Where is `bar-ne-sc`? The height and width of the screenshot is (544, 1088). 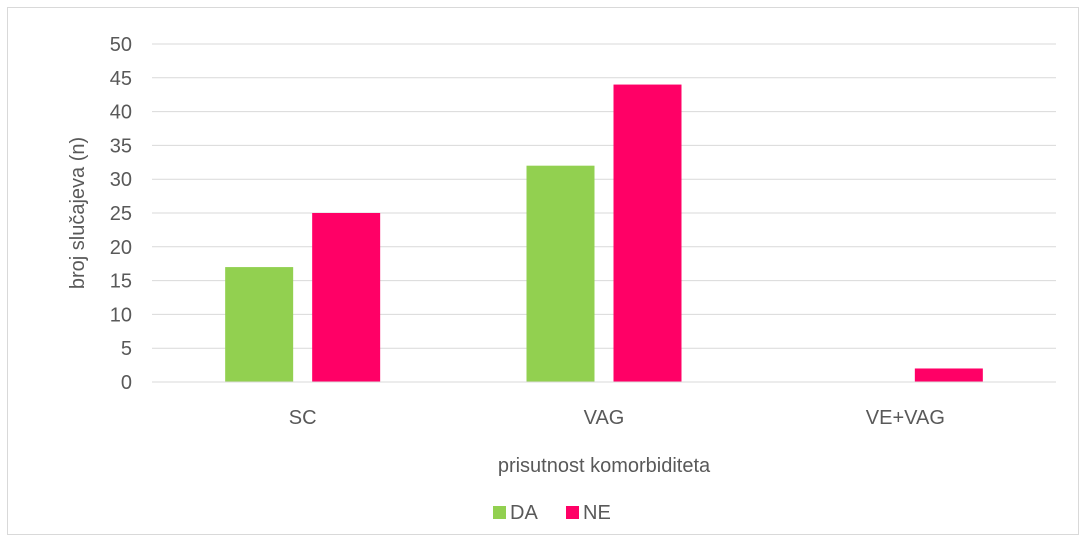 bar-ne-sc is located at coordinates (346, 297).